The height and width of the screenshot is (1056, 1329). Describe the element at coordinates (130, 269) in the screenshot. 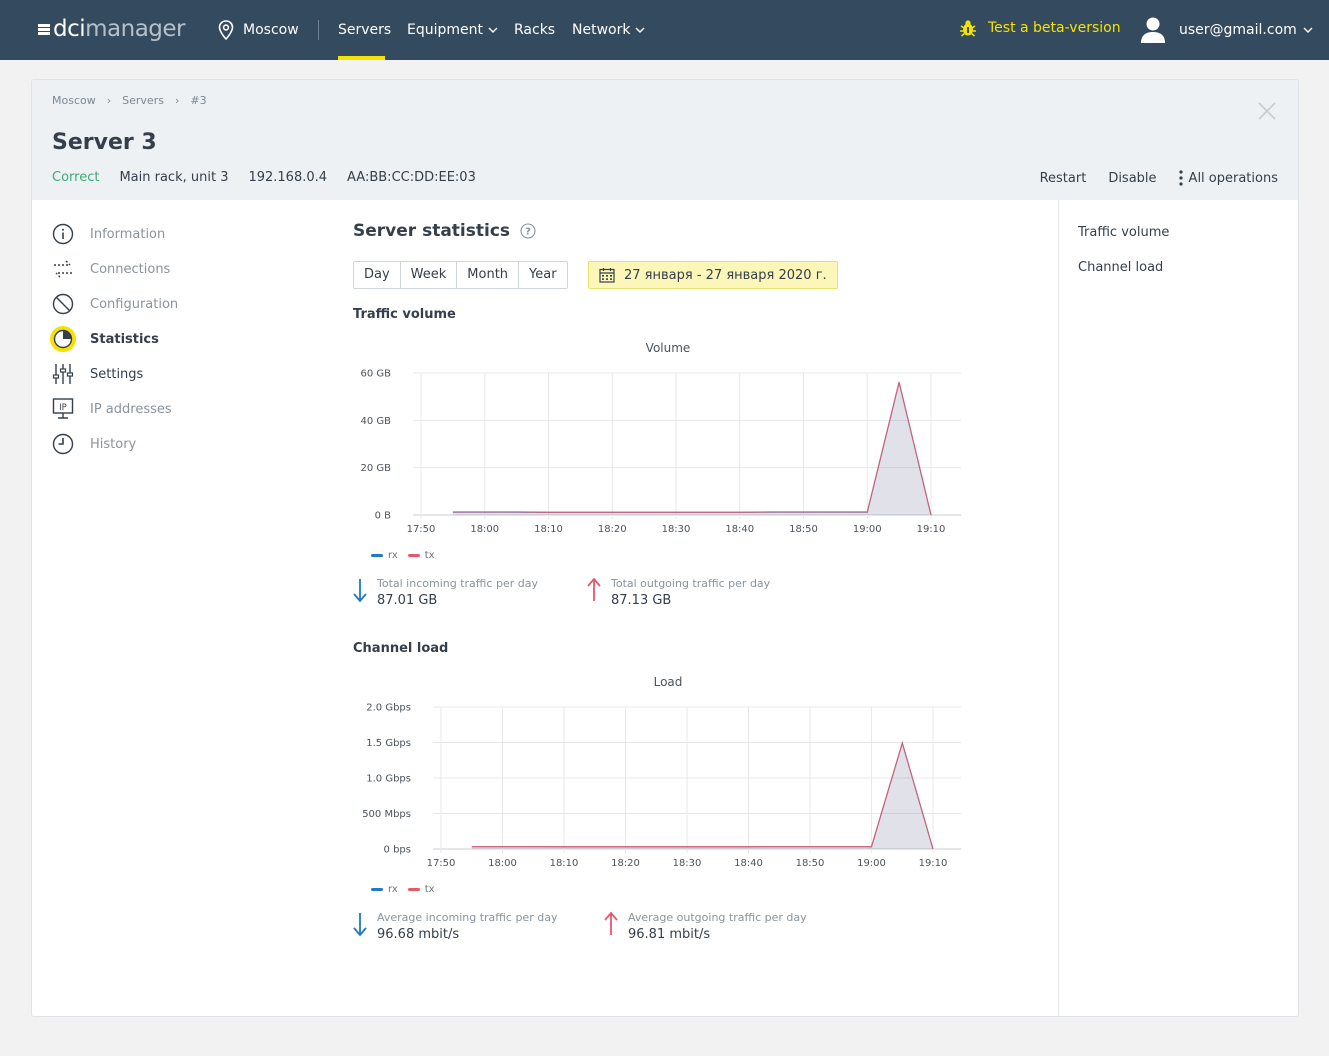

I see `sidebar-item-label: Connections` at that location.